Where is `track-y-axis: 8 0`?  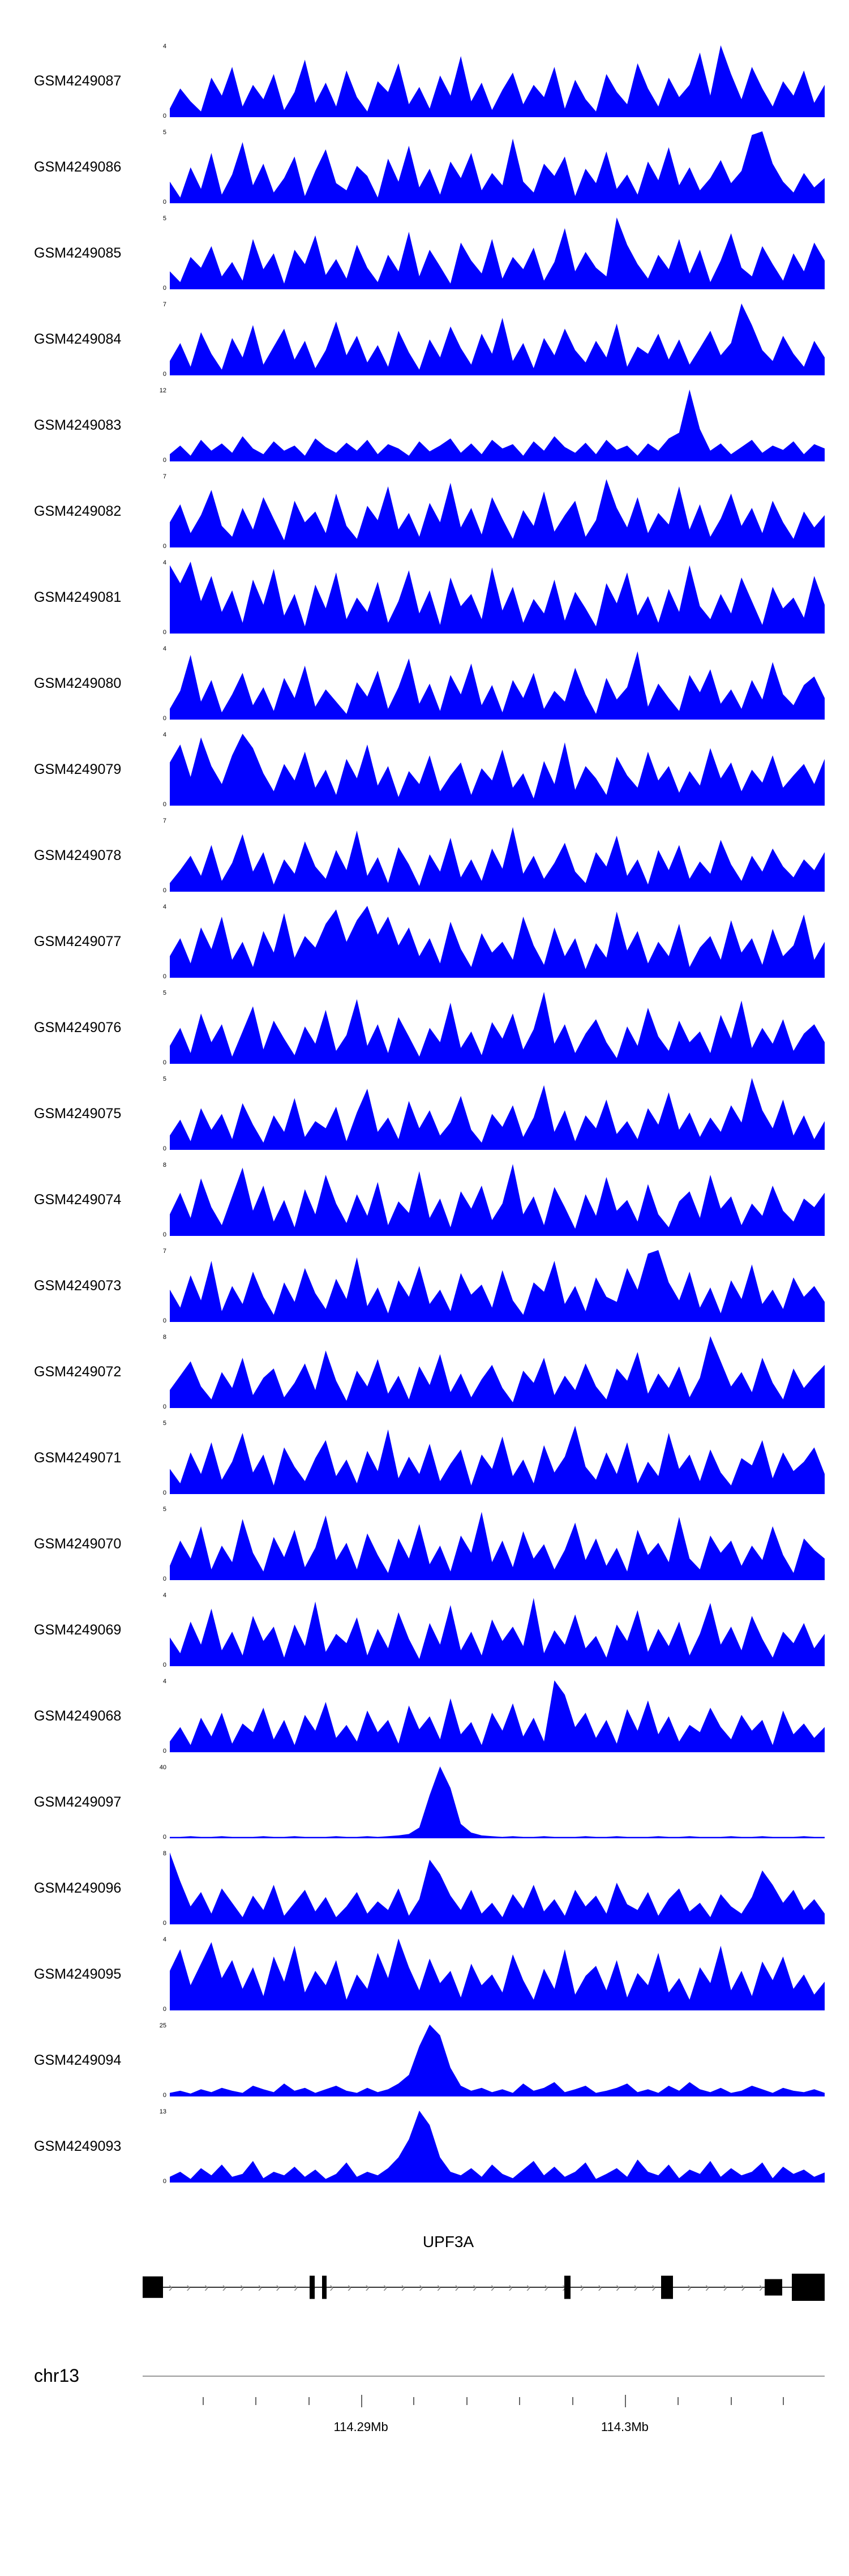 track-y-axis: 8 0 is located at coordinates (156, 1372).